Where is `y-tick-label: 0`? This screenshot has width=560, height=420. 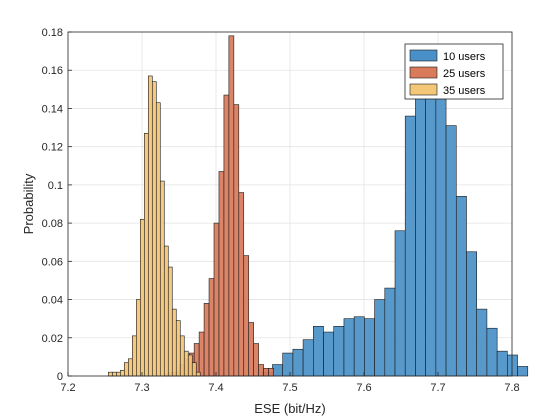 y-tick-label: 0 is located at coordinates (60, 377).